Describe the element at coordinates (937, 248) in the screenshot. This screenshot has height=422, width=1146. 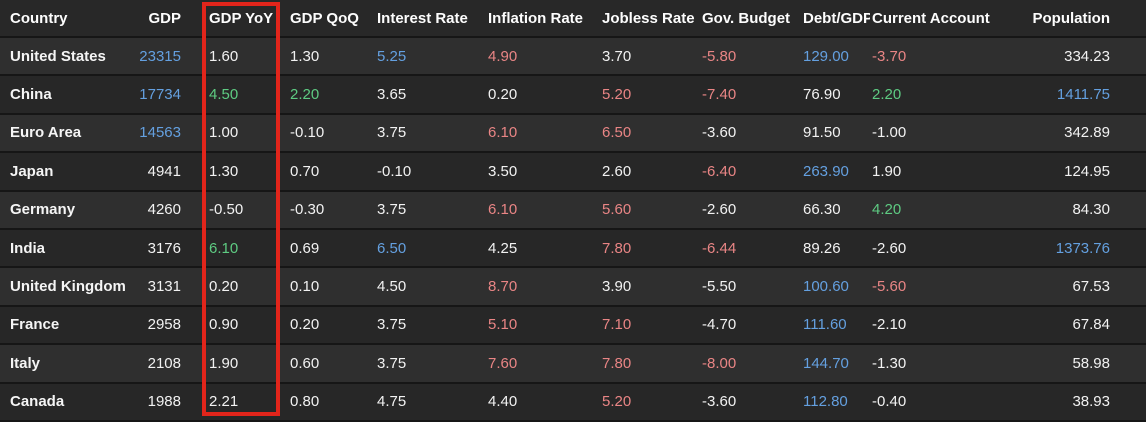
I see `cell-current-account: -2.60` at that location.